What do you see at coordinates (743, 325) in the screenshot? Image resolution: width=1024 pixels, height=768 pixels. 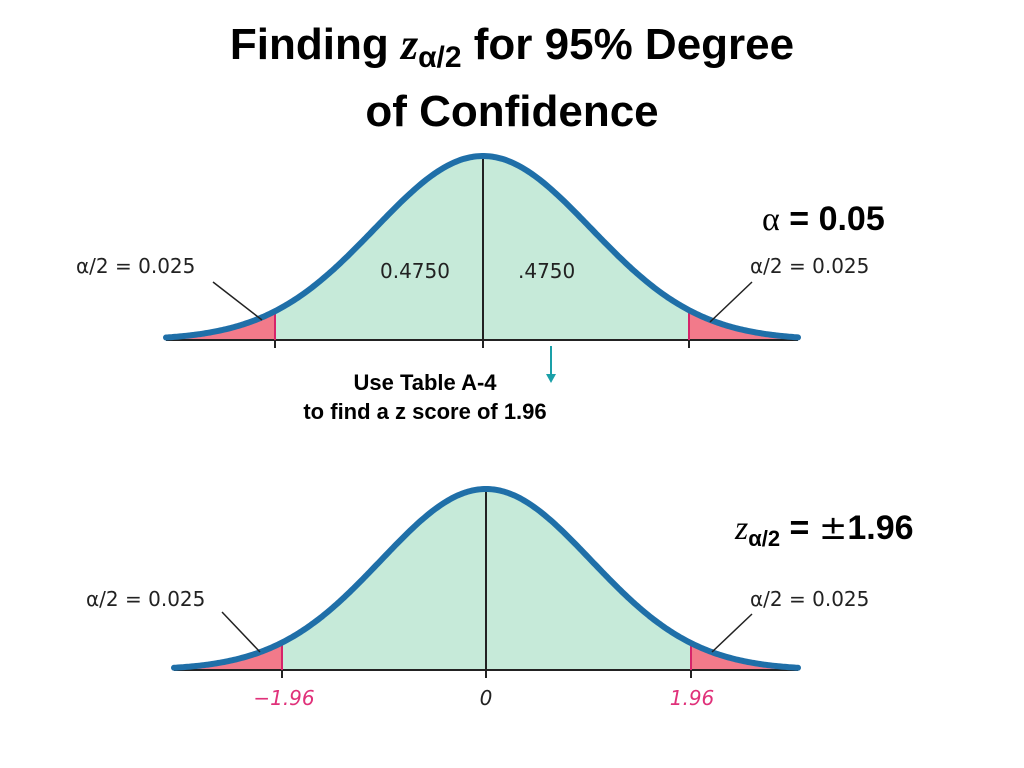 I see `top-right-tail-area` at bounding box center [743, 325].